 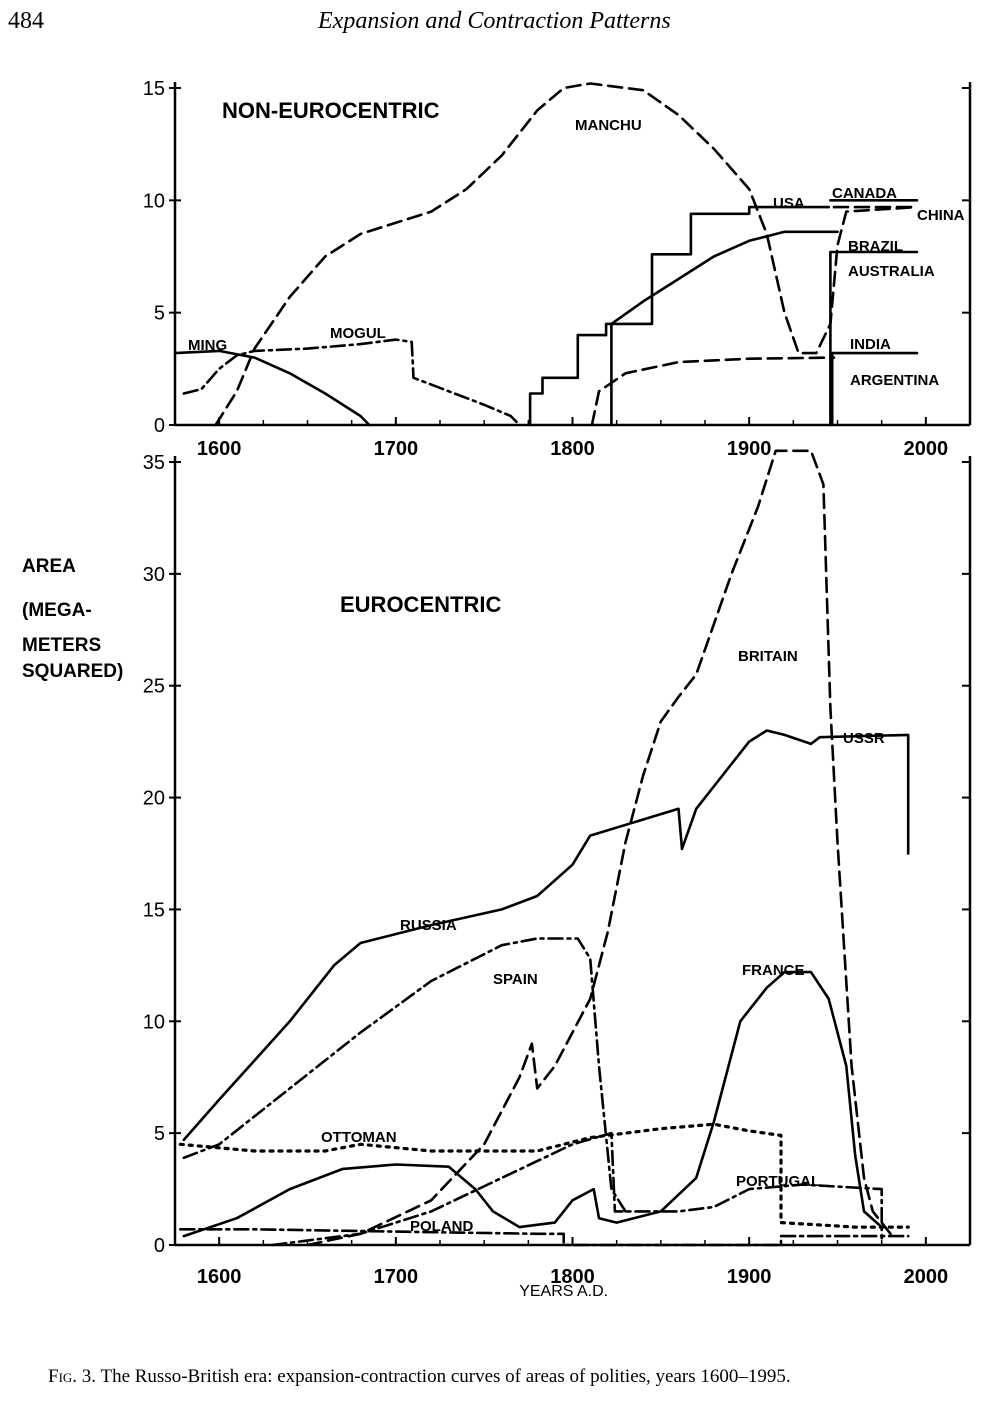 What do you see at coordinates (154, 575) in the screenshot?
I see `y-tick-label: 30` at bounding box center [154, 575].